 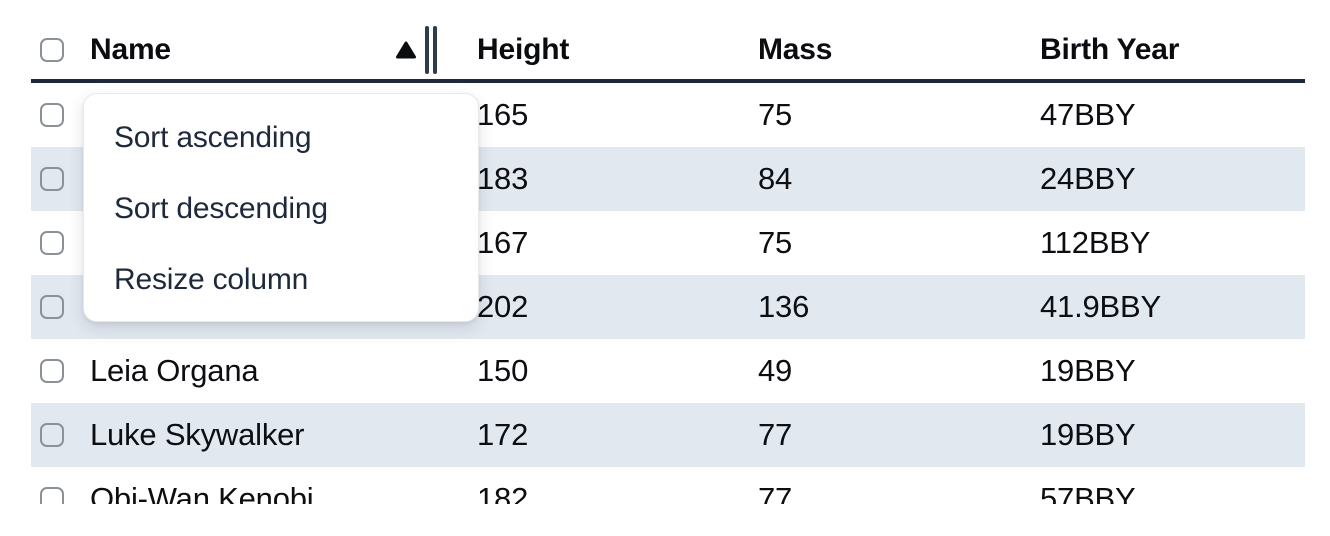 I want to click on column-resize-handle, so click(x=431, y=49).